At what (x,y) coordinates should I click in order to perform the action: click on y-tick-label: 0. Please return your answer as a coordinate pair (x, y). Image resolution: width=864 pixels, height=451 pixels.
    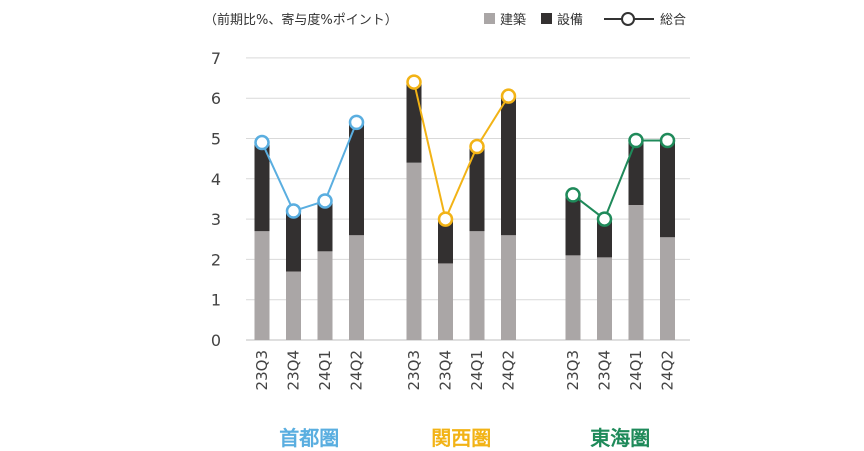
    Looking at the image, I should click on (216, 340).